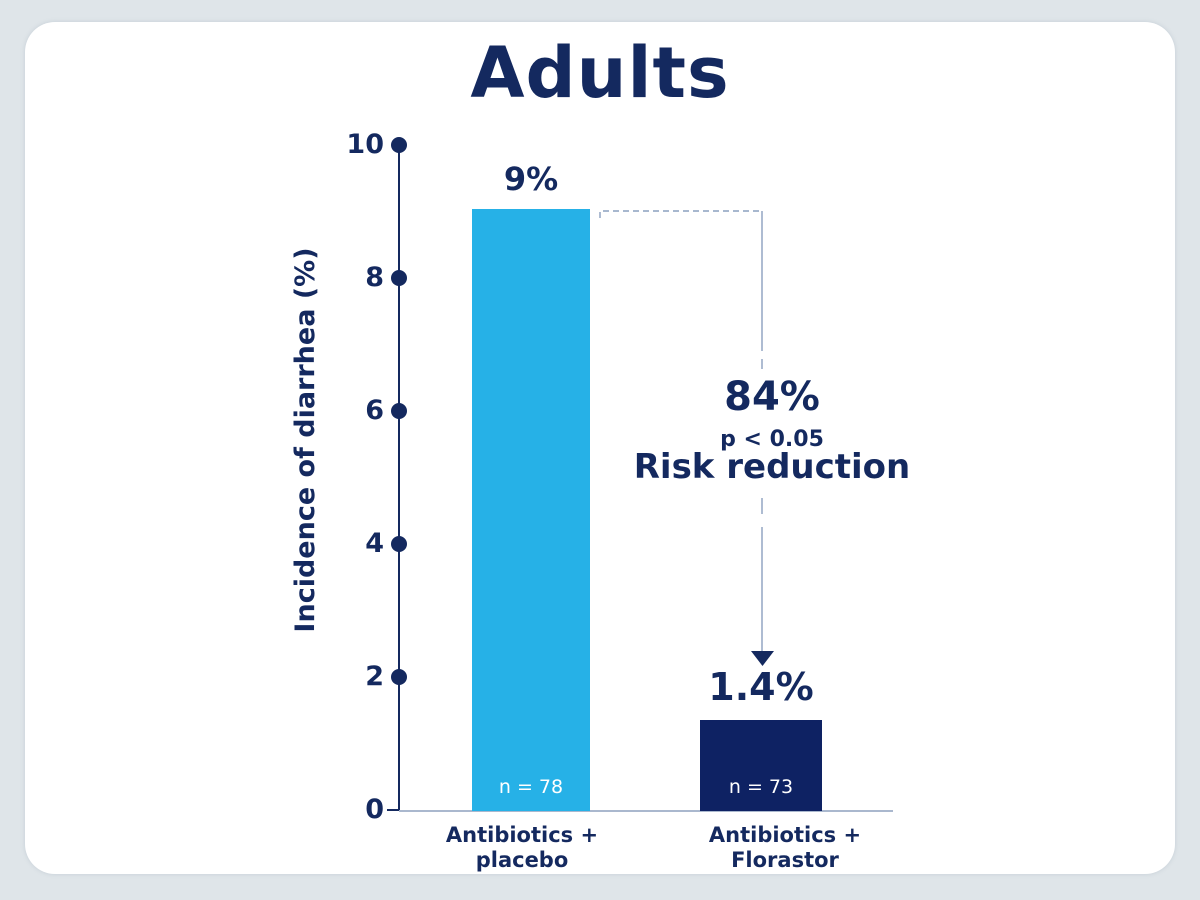 The image size is (1200, 900). Describe the element at coordinates (374, 410) in the screenshot. I see `y-tick-label-6: 6` at that location.